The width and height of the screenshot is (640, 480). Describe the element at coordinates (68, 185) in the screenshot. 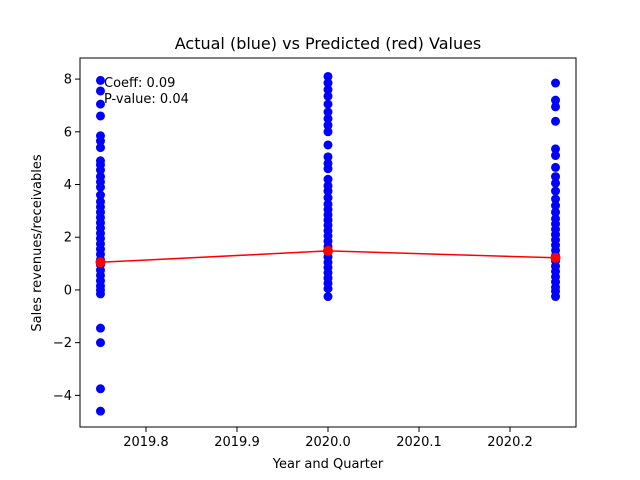

I see `y-tick-label: 4` at that location.